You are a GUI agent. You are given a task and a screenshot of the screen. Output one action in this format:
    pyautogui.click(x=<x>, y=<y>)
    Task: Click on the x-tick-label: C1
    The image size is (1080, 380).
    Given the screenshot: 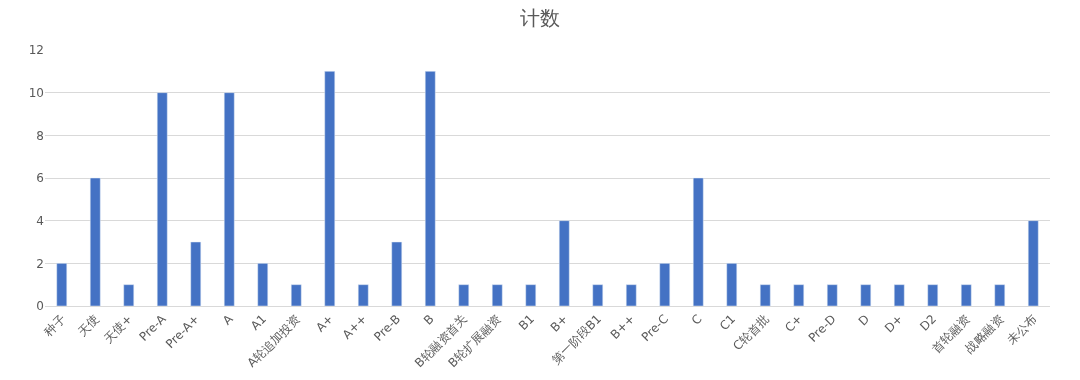 What is the action you would take?
    pyautogui.click(x=727, y=322)
    